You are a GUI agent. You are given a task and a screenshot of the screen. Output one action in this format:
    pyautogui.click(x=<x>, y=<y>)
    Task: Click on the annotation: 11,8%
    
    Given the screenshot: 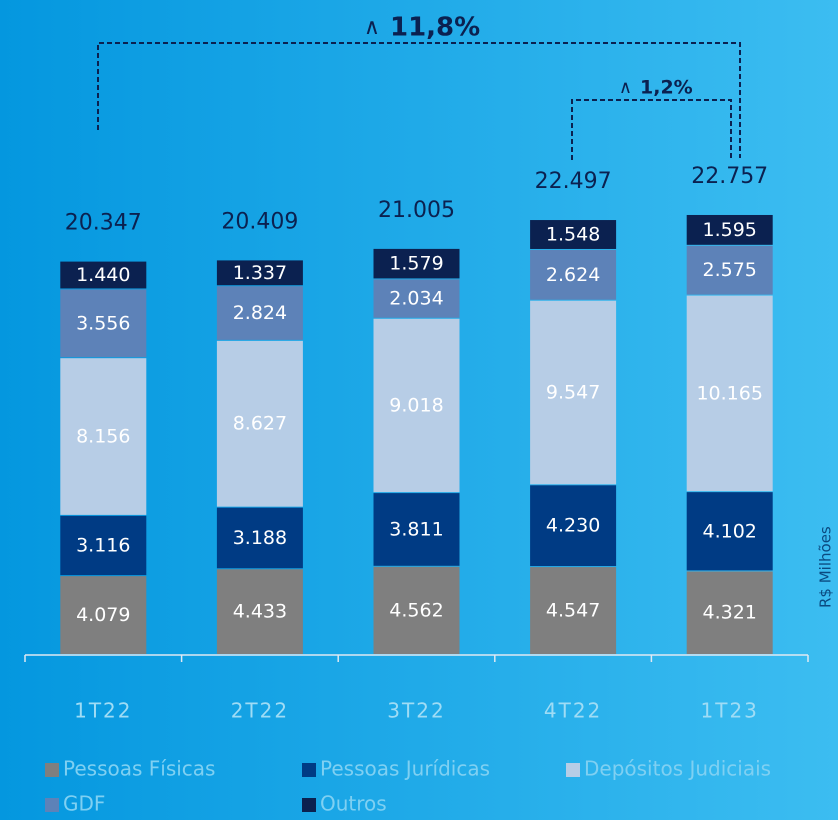 What is the action you would take?
    pyautogui.click(x=435, y=28)
    